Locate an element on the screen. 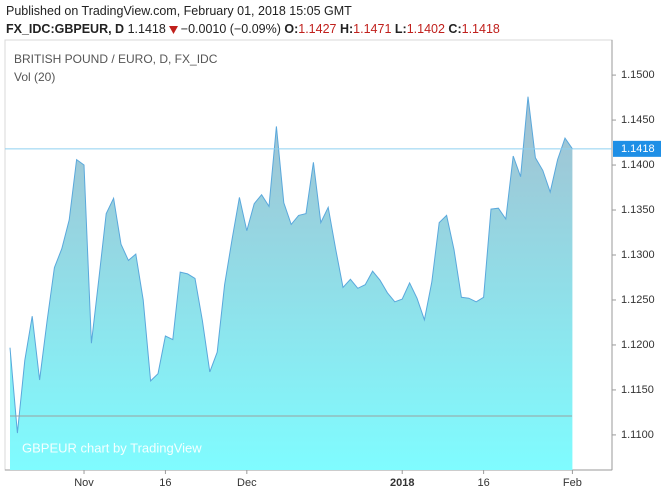 Image resolution: width=666 pixels, height=497 pixels. x-tick-label: 2018 is located at coordinates (402, 483).